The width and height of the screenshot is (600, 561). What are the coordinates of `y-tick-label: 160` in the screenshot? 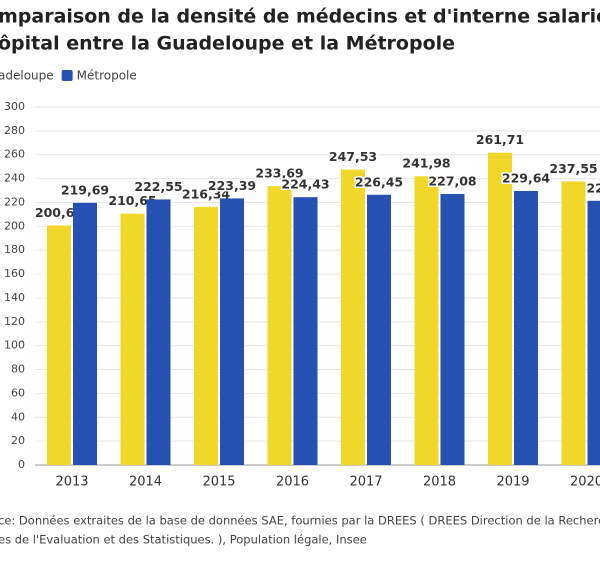 It's located at (14, 273).